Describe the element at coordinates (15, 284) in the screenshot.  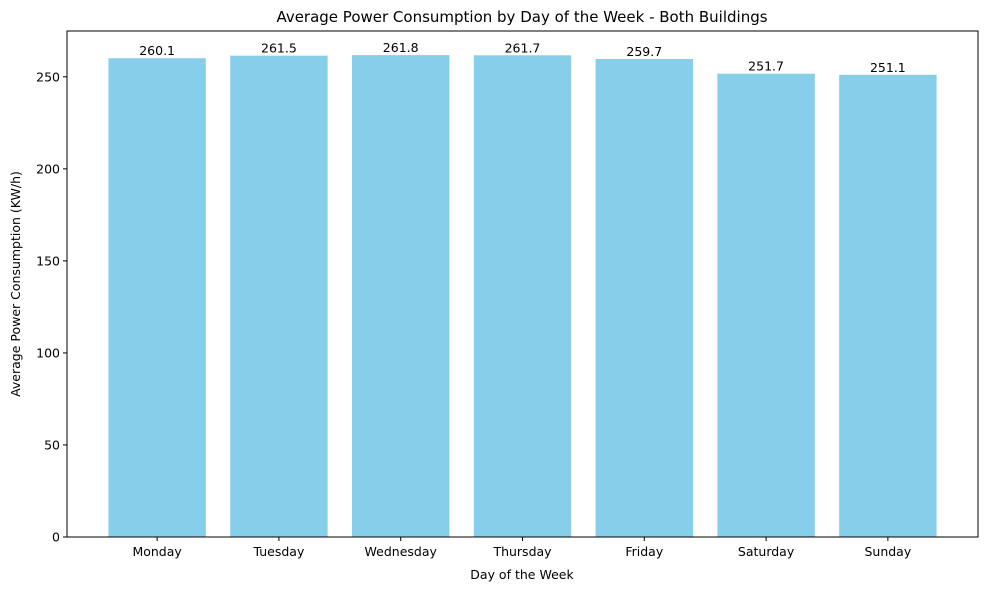
I see `y-axis-label: Average Power Consumption (KW/h)` at that location.